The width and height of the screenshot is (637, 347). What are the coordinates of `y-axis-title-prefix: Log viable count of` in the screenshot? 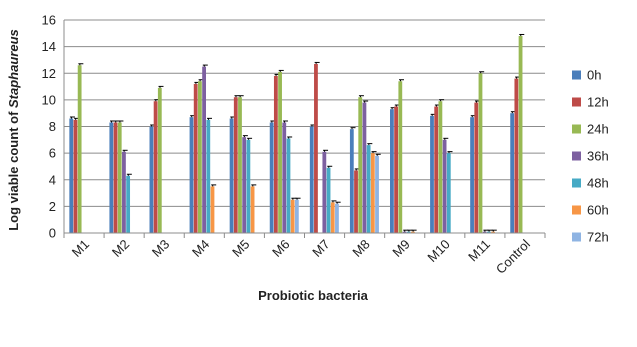 It's located at (13, 169).